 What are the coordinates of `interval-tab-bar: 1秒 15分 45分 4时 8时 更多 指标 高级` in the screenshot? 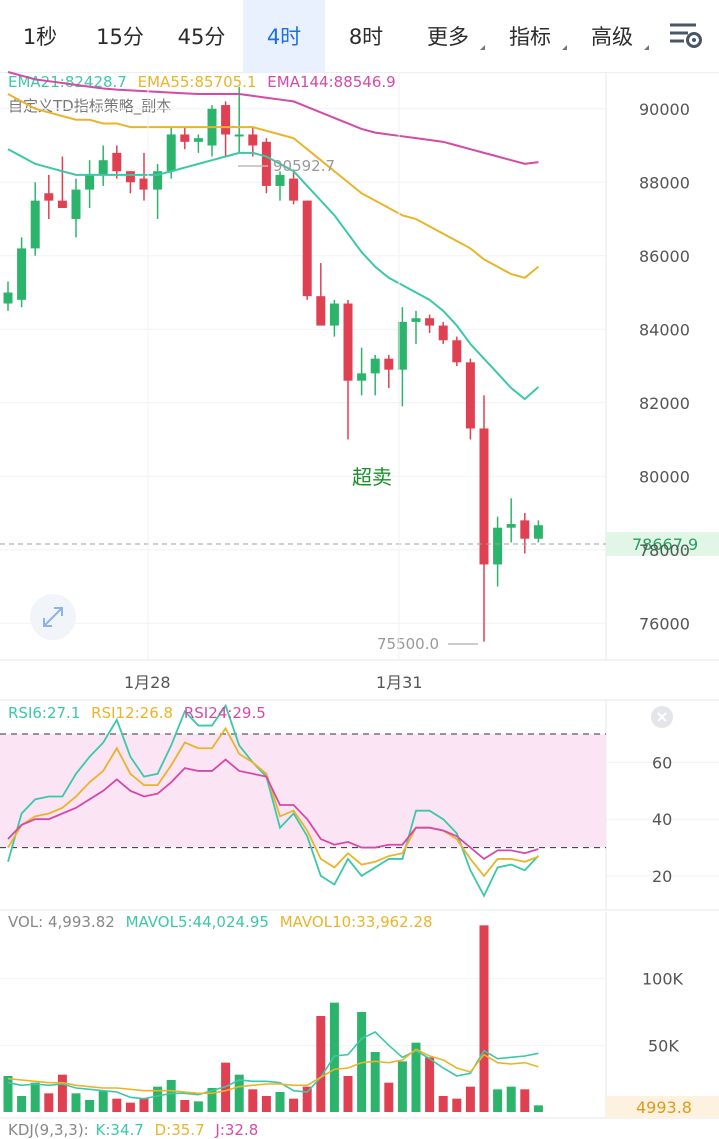 It's located at (359, 36).